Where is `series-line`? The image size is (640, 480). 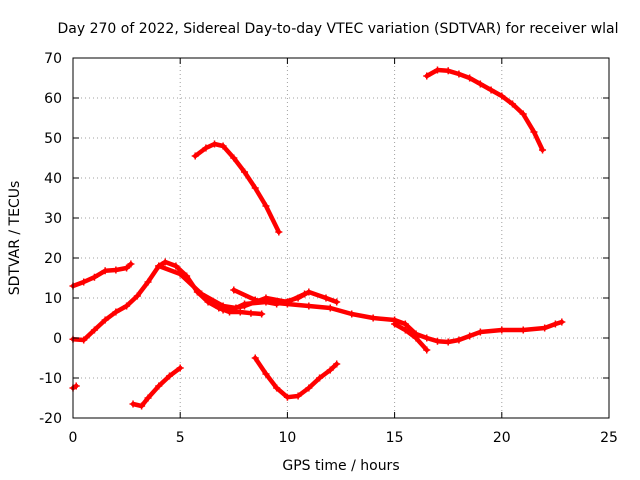
series-line is located at coordinates (411, 337).